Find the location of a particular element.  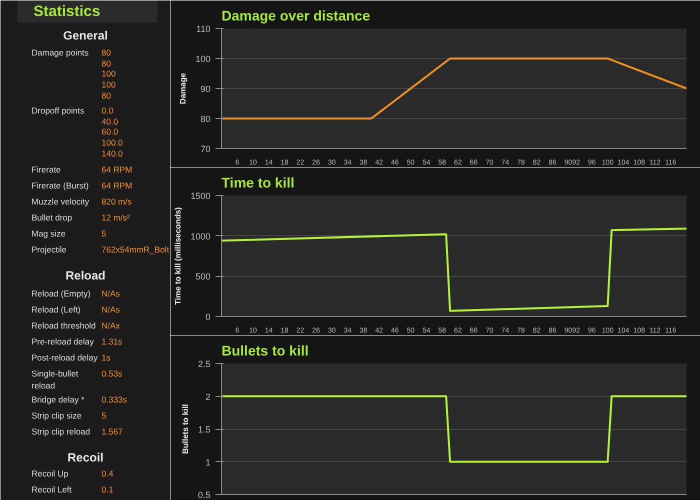

y-tick-label: 500 is located at coordinates (203, 277).